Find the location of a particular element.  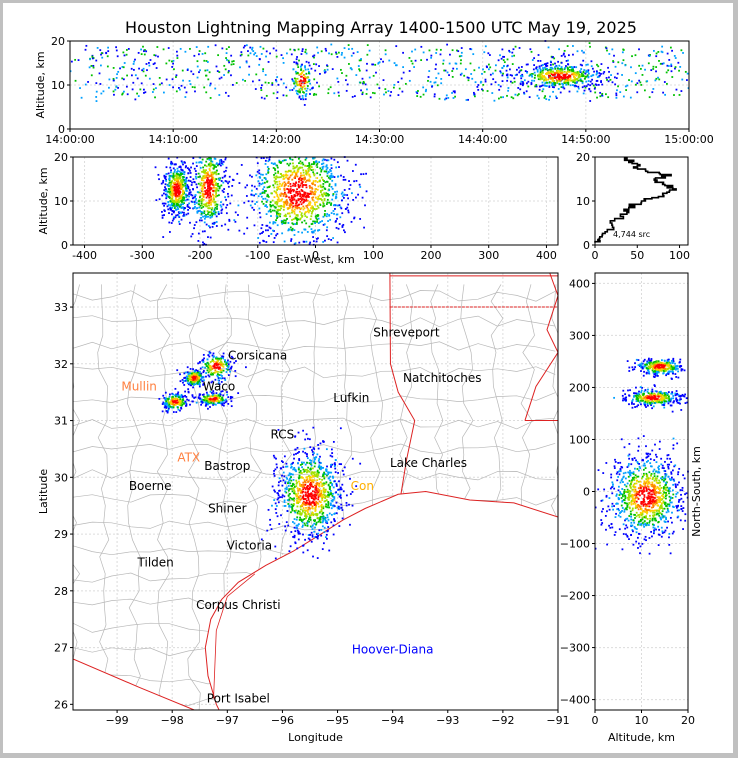

county-border is located at coordinates (314, 321).